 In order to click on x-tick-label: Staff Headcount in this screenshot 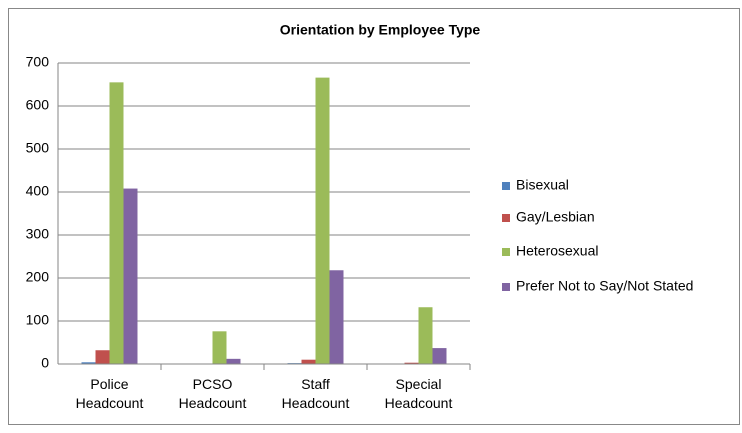, I will do `click(315, 393)`.